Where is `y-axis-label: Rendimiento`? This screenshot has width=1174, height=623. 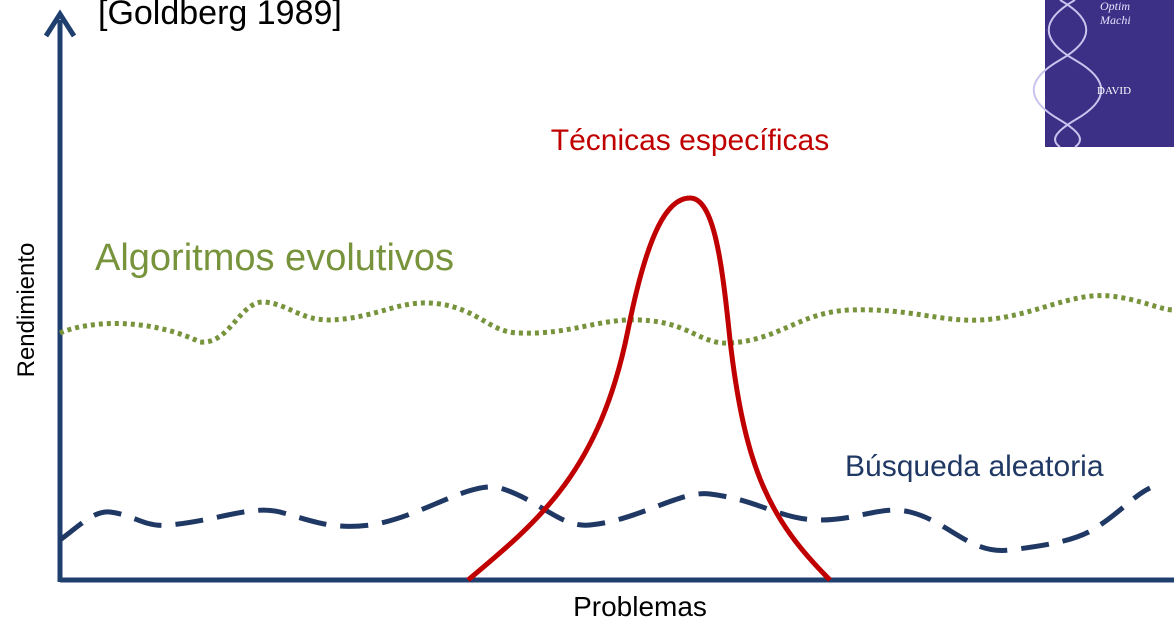
y-axis-label: Rendimiento is located at coordinates (26, 310).